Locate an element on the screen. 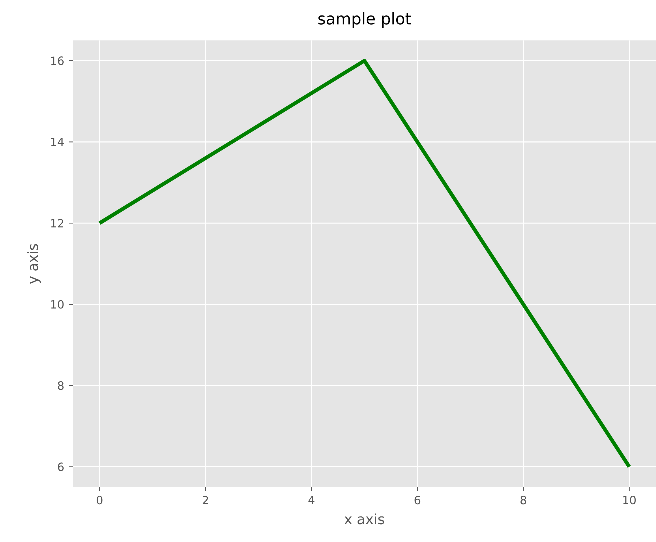 This screenshot has height=542, width=656. x-tick-label: 0 is located at coordinates (99, 500).